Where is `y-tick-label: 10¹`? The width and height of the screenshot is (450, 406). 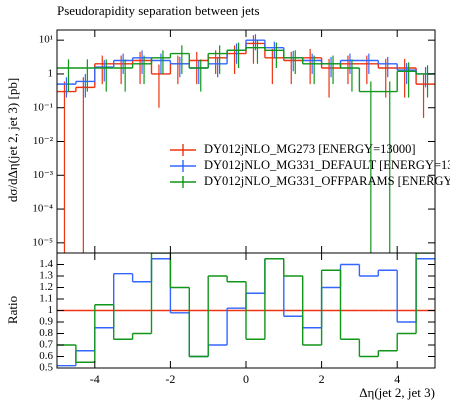 y-tick-label: 10¹ is located at coordinates (46, 40).